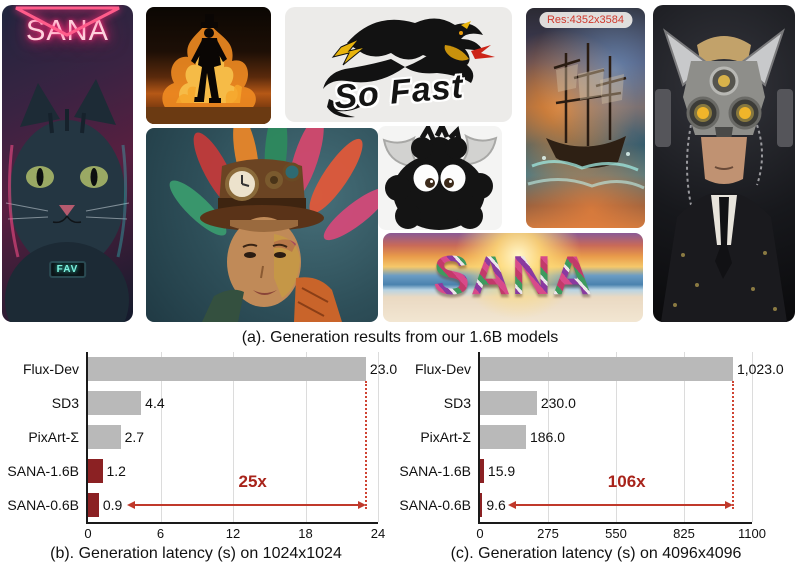  What do you see at coordinates (513, 275) in the screenshot?
I see `sana-beach-text: SANA` at bounding box center [513, 275].